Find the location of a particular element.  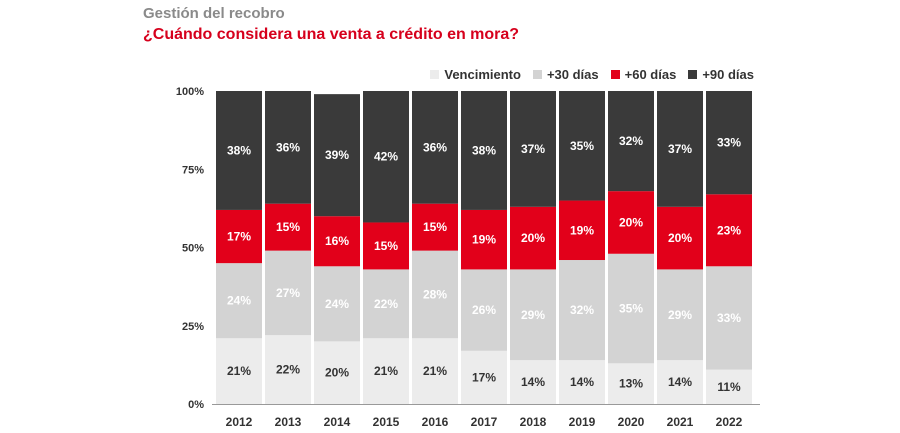

data-label: 11% is located at coordinates (729, 387).